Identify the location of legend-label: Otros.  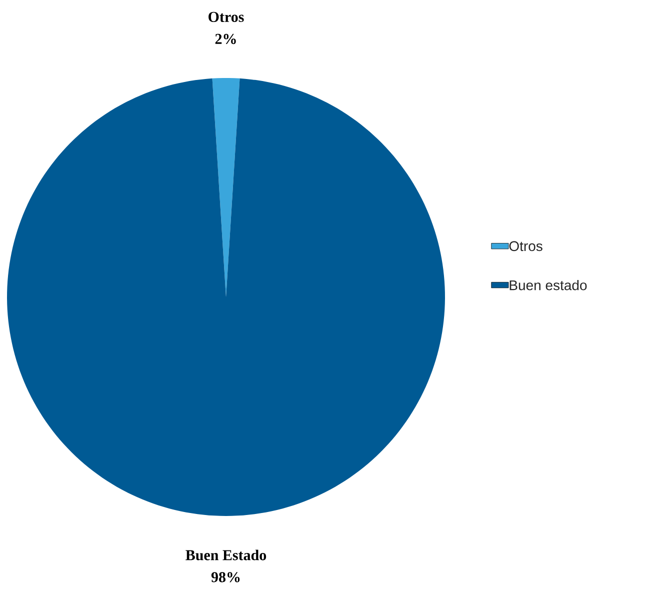
(525, 246).